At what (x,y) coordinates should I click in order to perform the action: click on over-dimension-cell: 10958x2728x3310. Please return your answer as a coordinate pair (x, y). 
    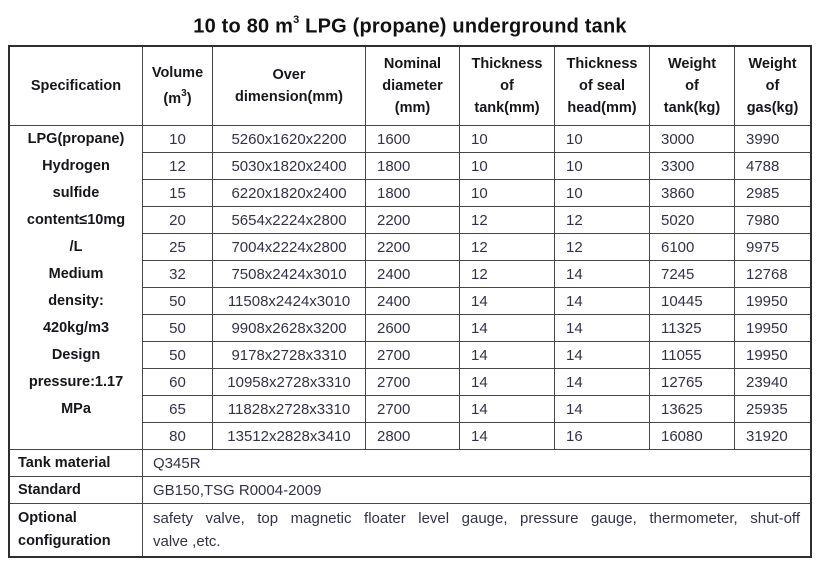
    Looking at the image, I should click on (289, 382).